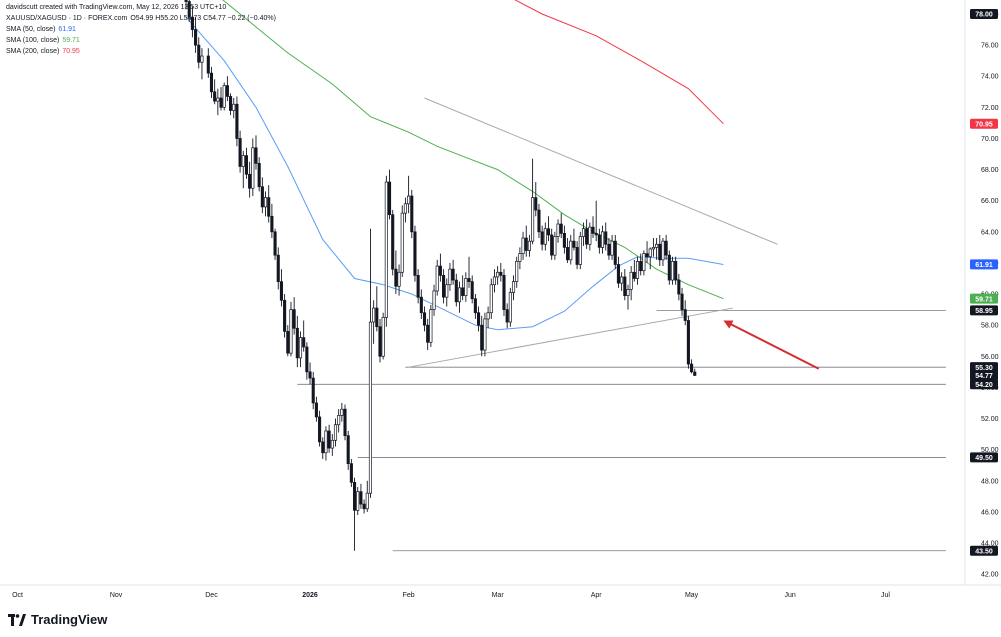  Describe the element at coordinates (619, 62) in the screenshot. I see `sma-line` at that location.